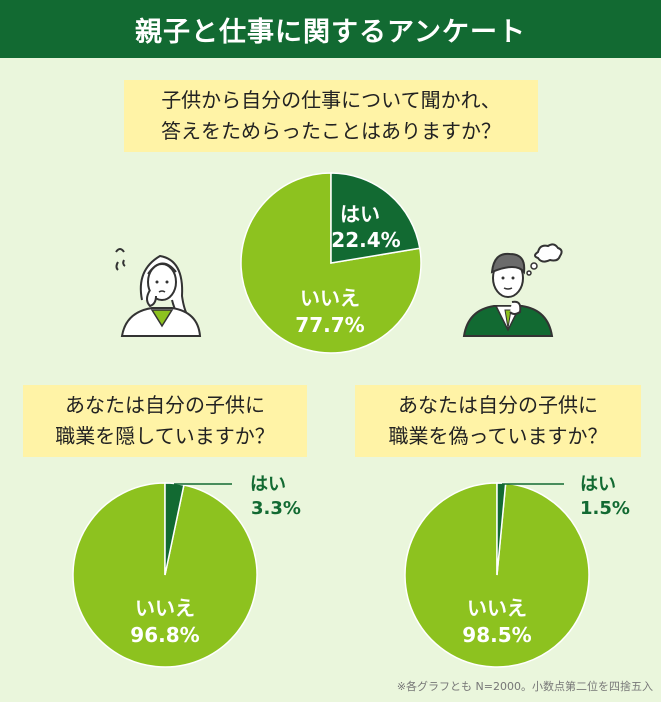 The height and width of the screenshot is (702, 661). I want to click on pie-1-value-no: 77.7%, so click(329, 325).